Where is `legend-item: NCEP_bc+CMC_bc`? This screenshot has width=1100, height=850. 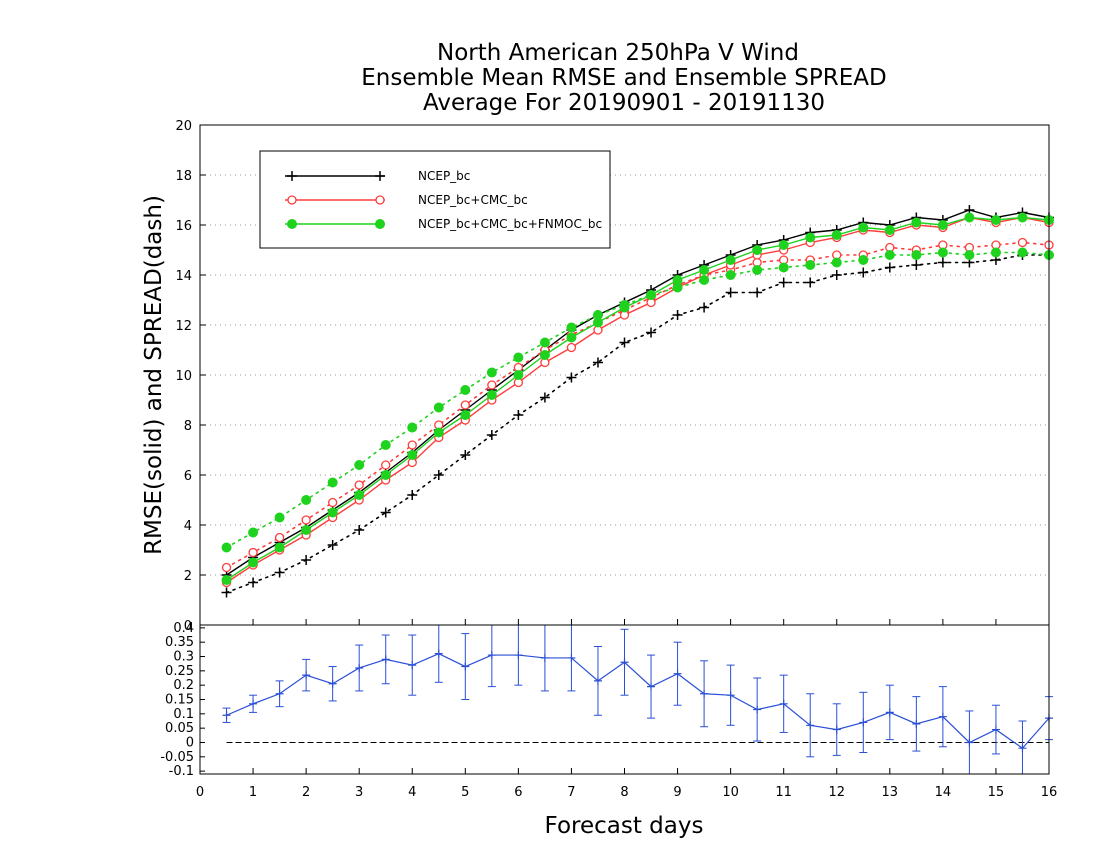
legend-item: NCEP_bc+CMC_bc is located at coordinates (406, 200).